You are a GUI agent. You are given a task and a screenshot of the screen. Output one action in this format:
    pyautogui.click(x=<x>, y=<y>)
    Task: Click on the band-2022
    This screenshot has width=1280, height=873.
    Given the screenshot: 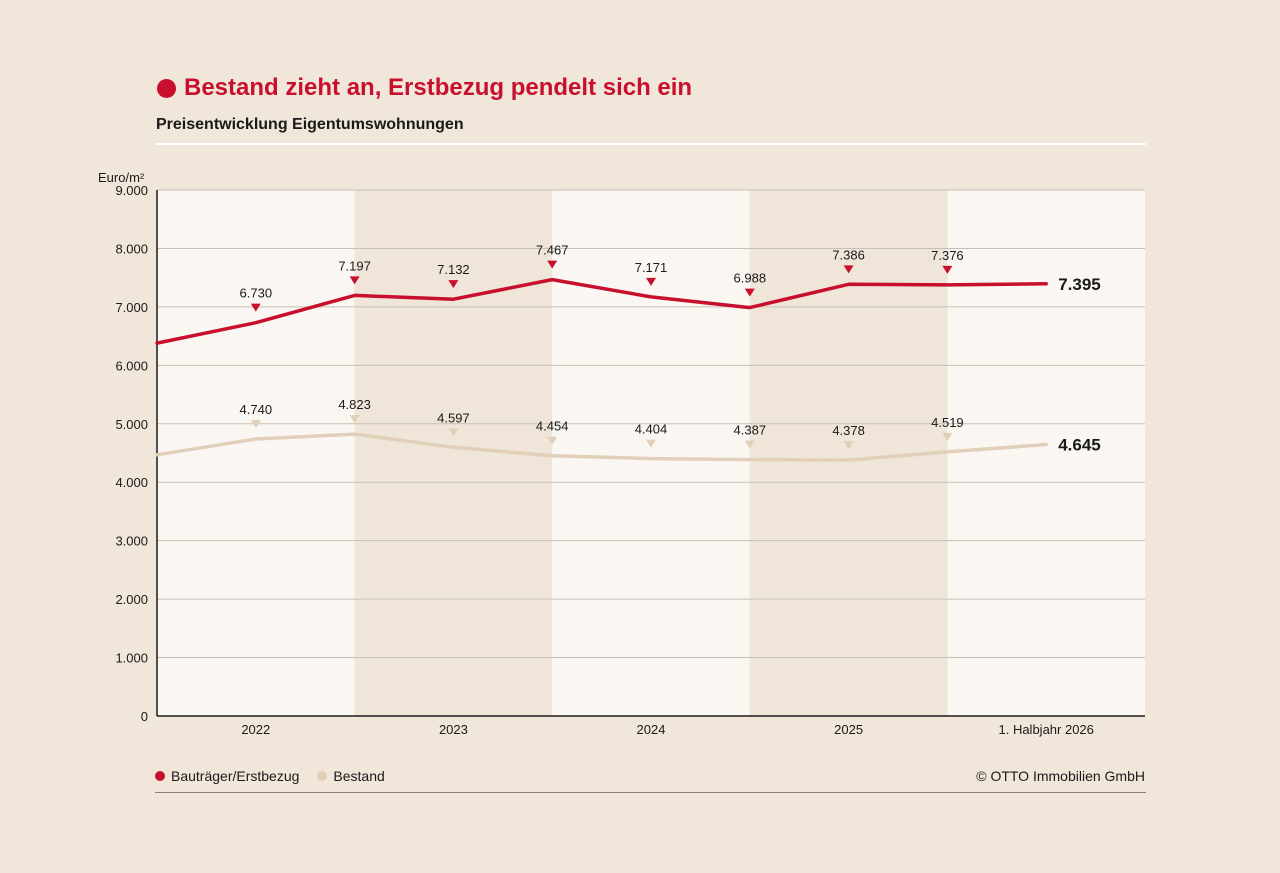 What is the action you would take?
    pyautogui.click(x=256, y=453)
    